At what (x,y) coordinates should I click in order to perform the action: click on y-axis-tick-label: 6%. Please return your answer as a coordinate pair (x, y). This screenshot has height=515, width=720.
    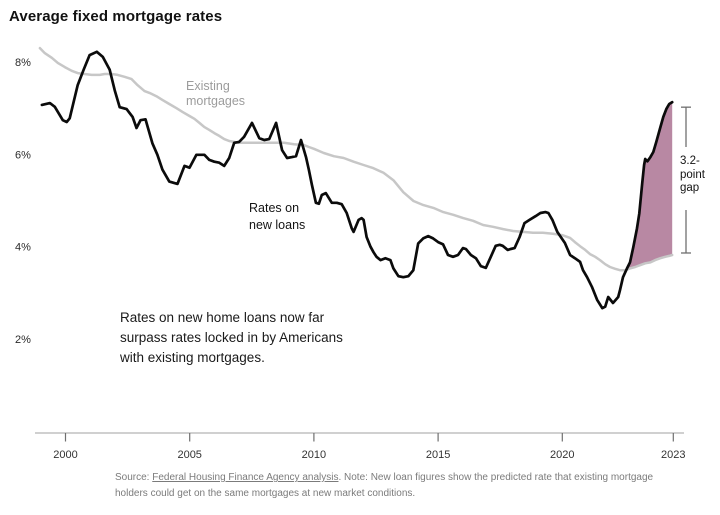
    Looking at the image, I should click on (23, 155).